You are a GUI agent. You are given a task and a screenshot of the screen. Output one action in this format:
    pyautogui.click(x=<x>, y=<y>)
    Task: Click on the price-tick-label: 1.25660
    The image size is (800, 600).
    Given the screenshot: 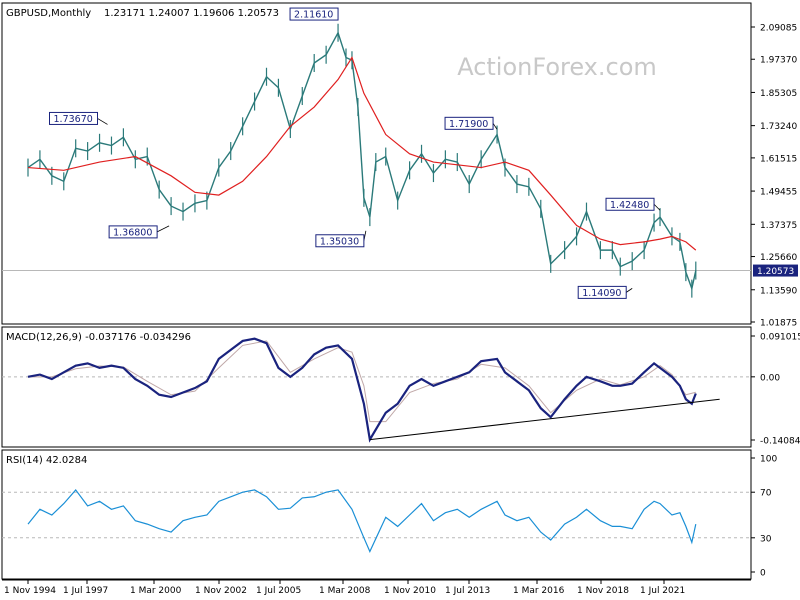 What is the action you would take?
    pyautogui.click(x=778, y=258)
    